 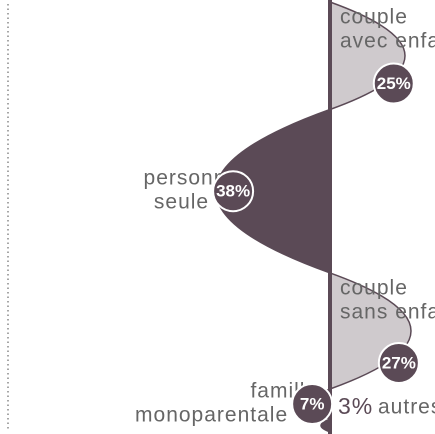 I want to click on category-label: monoparentale, so click(x=211, y=415).